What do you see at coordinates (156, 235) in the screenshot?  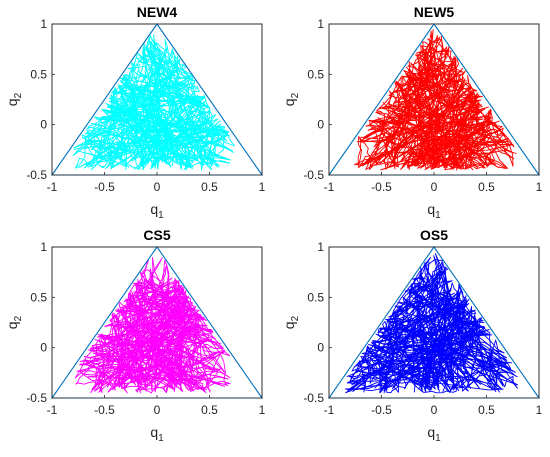 I see `subplot-title: CS5` at bounding box center [156, 235].